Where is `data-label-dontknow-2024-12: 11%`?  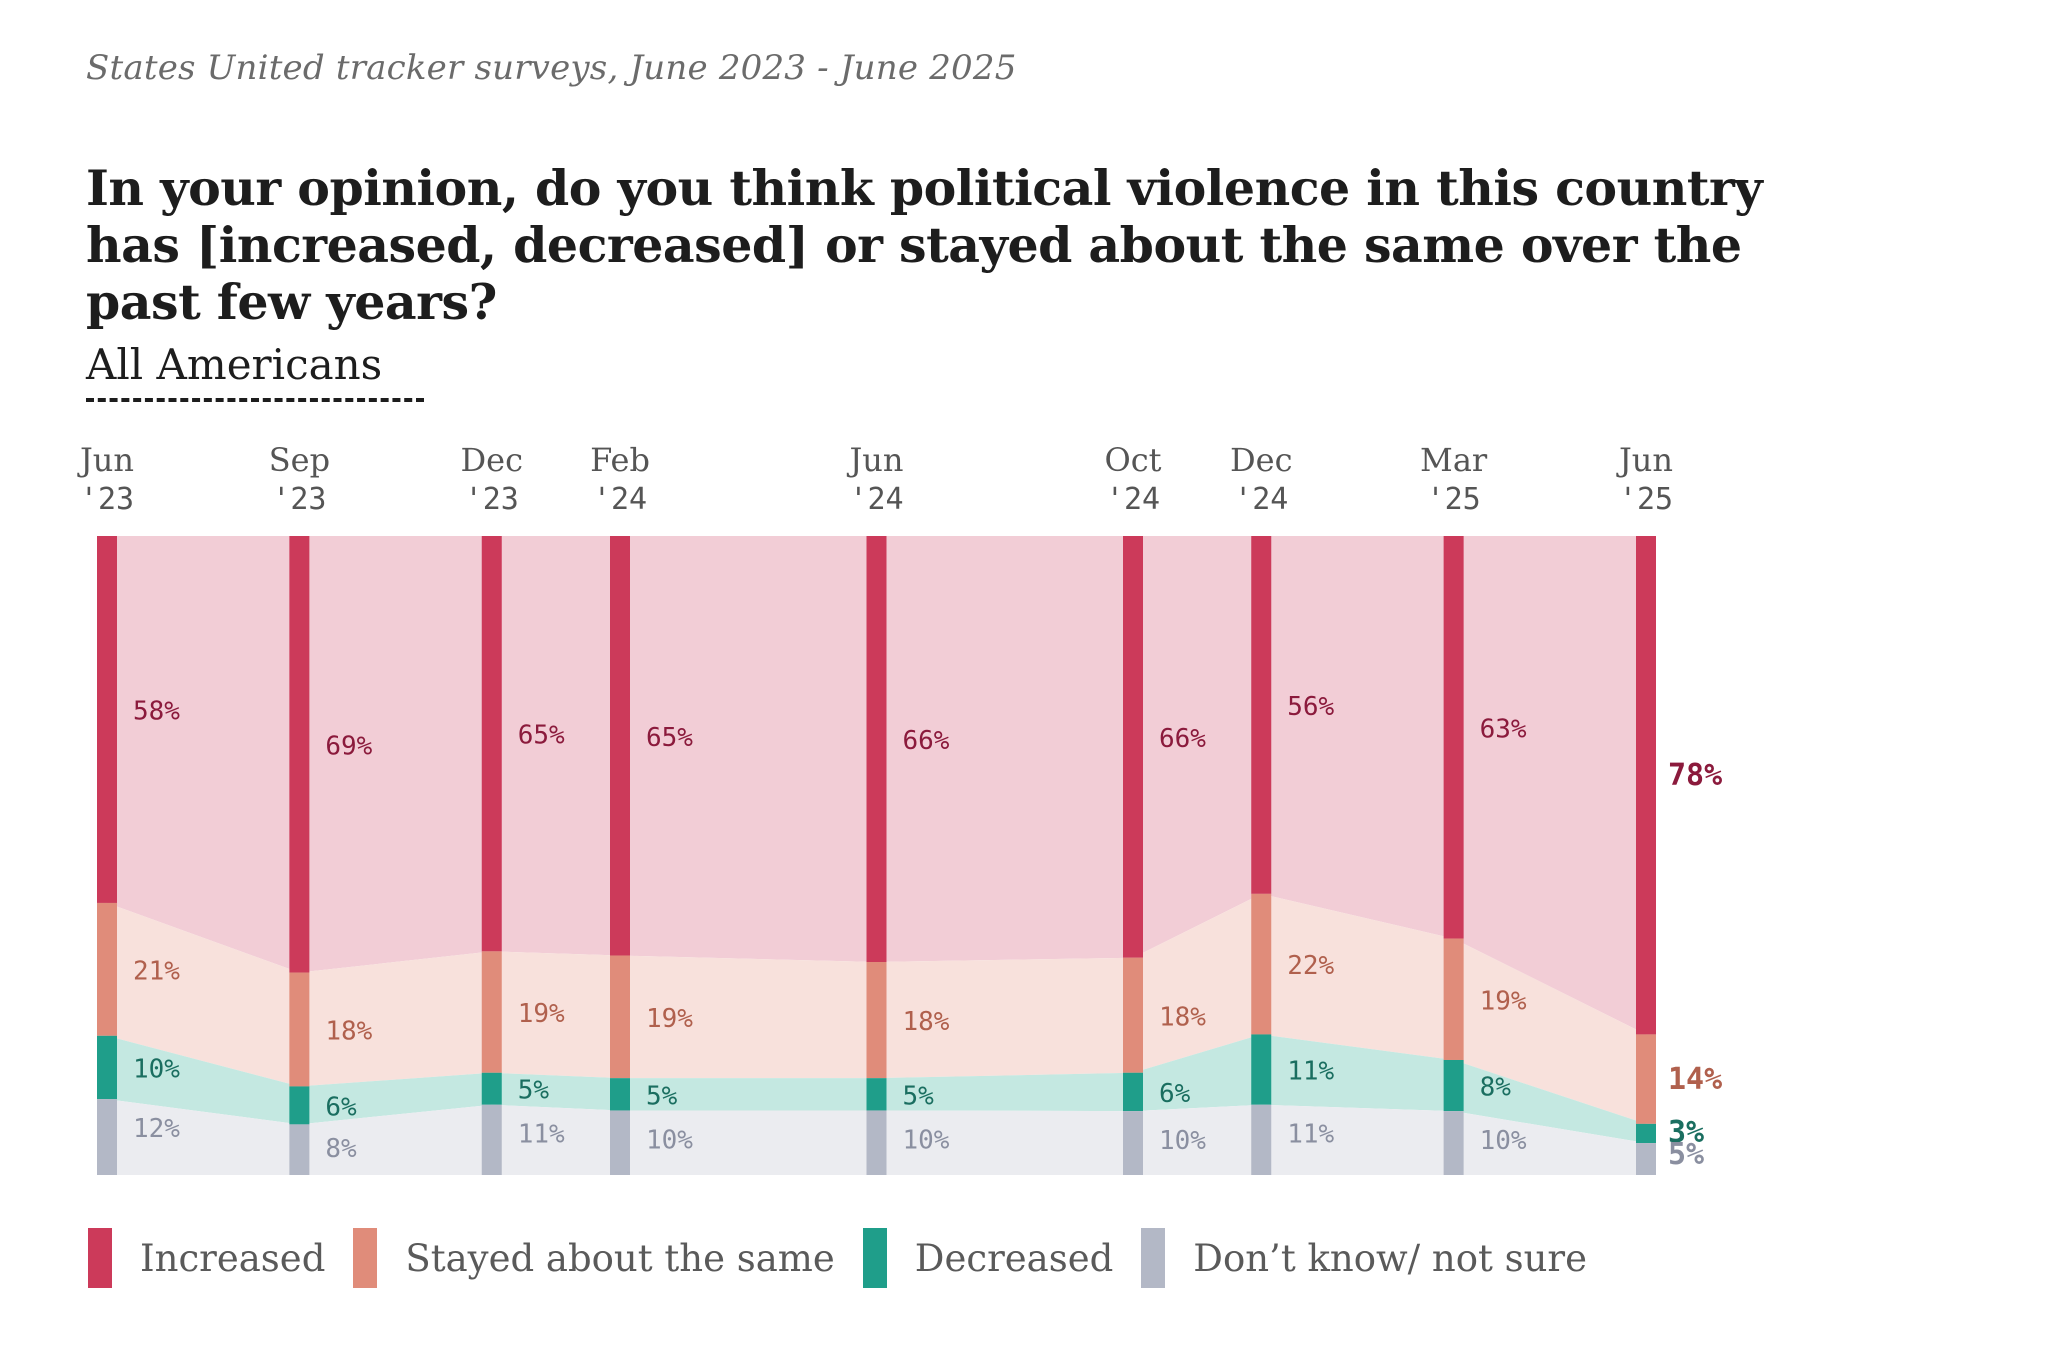 data-label-dontknow-2024-12: 11% is located at coordinates (1310, 1135).